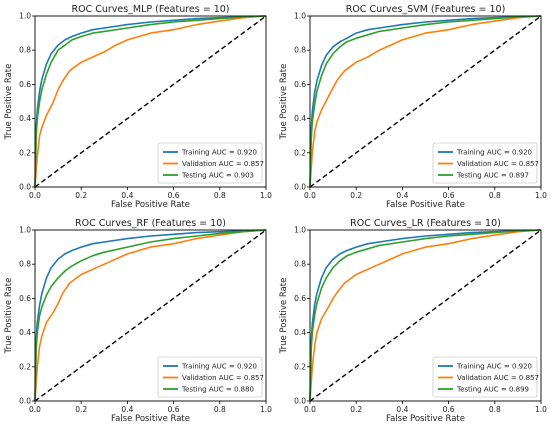  What do you see at coordinates (150, 223) in the screenshot?
I see `chart-title: ROC Curves_RF (Features = 10)` at bounding box center [150, 223].